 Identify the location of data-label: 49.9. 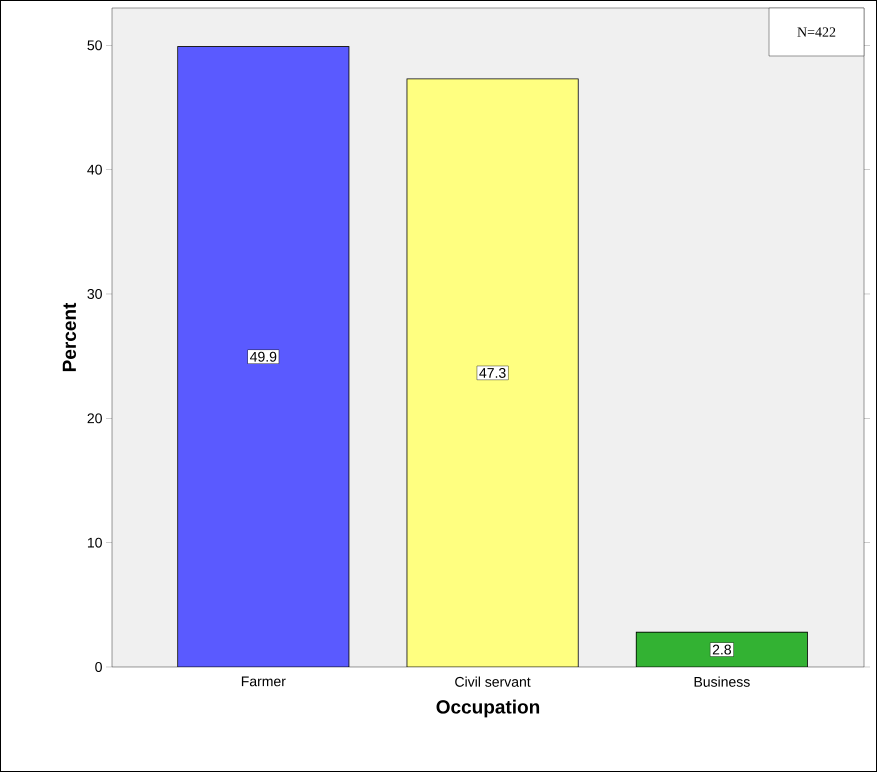
(263, 357).